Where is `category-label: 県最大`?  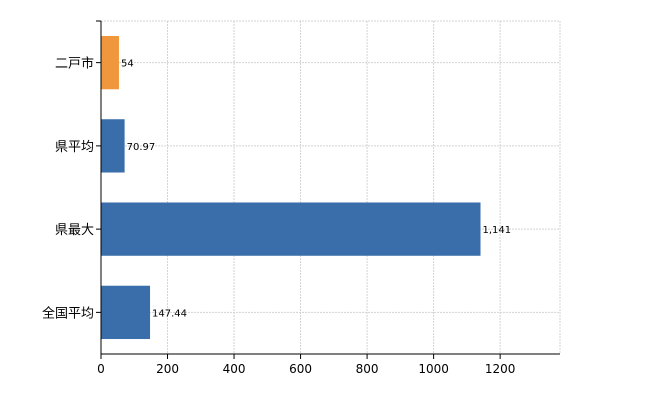 category-label: 県最大 is located at coordinates (74, 230).